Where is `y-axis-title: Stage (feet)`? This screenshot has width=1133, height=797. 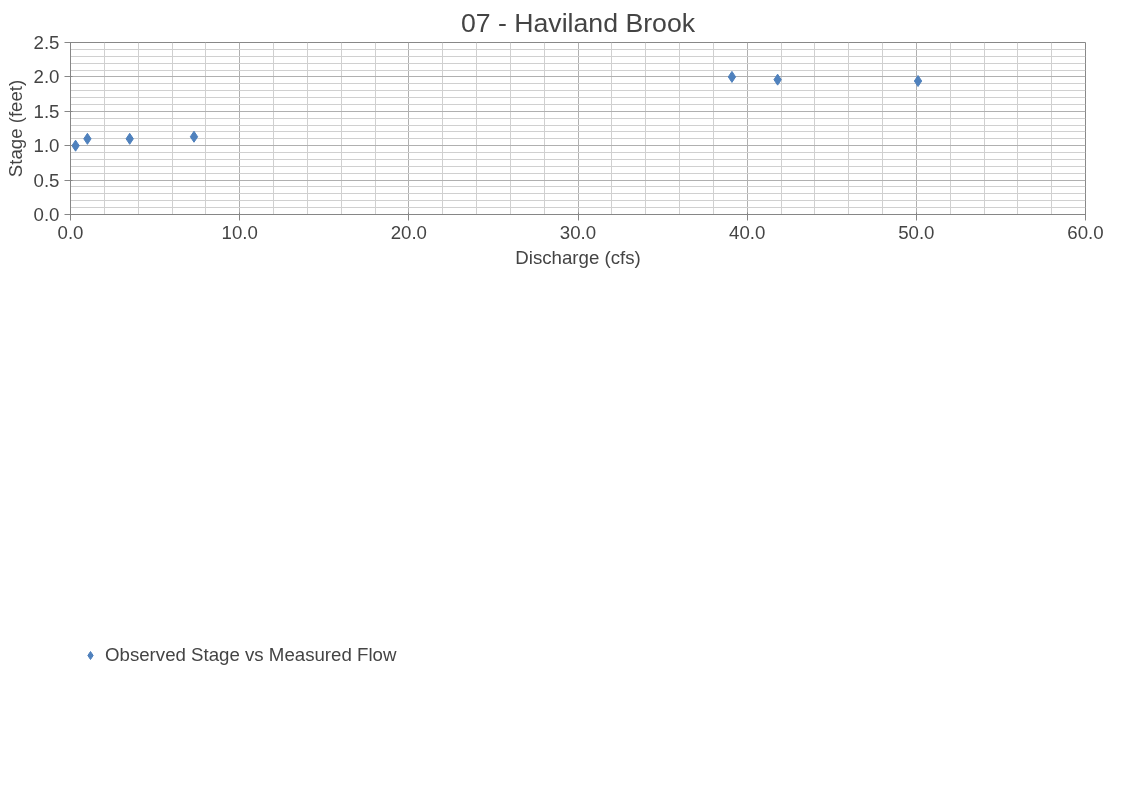 y-axis-title: Stage (feet) is located at coordinates (15, 128).